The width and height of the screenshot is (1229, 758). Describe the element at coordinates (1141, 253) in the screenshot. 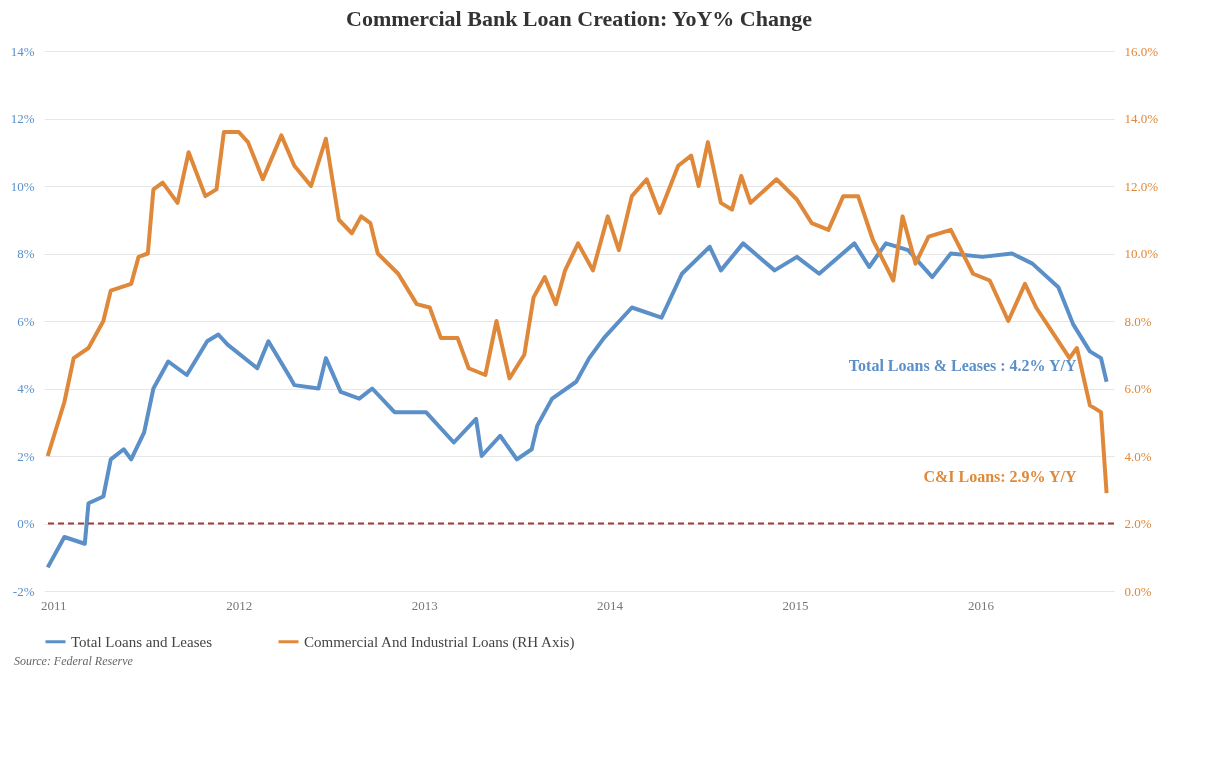

I see `y2-tick-label: 10.0%` at that location.